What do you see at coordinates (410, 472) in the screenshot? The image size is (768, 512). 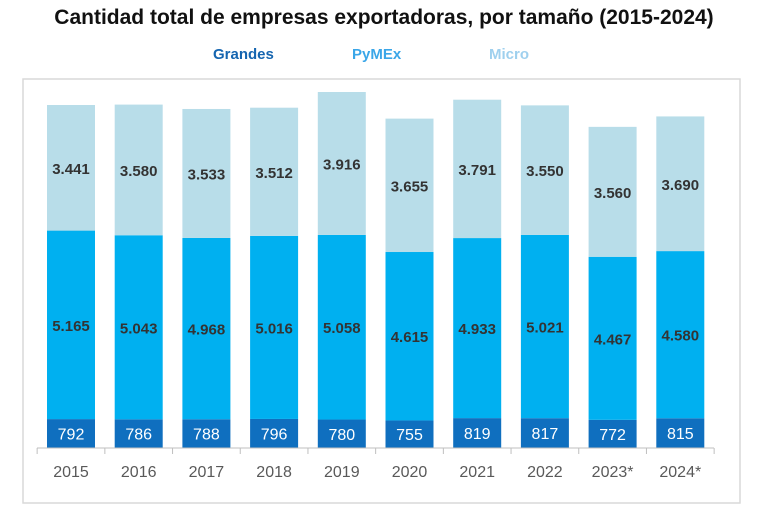 I see `x-tick-label: 2020` at bounding box center [410, 472].